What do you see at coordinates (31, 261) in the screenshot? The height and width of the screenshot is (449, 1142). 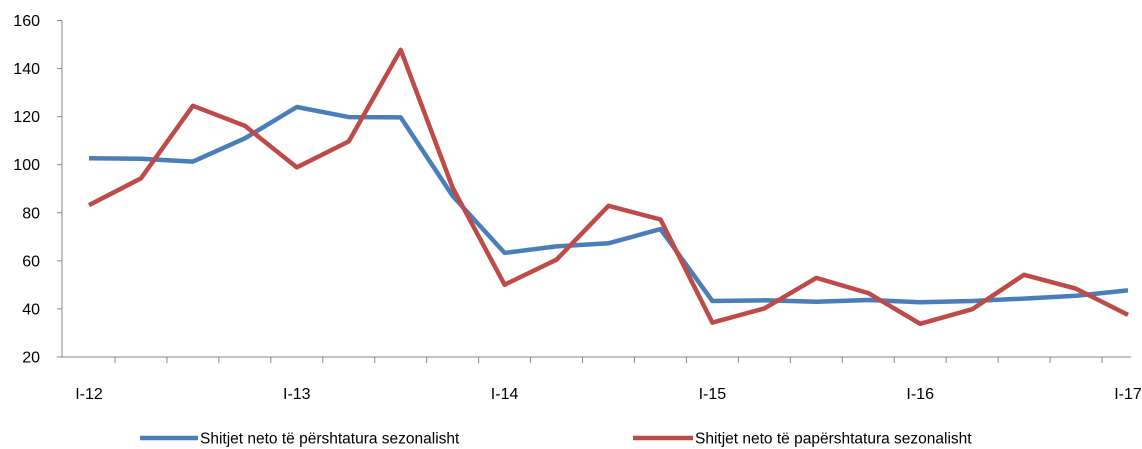 I see `y-tick-label: 60` at bounding box center [31, 261].